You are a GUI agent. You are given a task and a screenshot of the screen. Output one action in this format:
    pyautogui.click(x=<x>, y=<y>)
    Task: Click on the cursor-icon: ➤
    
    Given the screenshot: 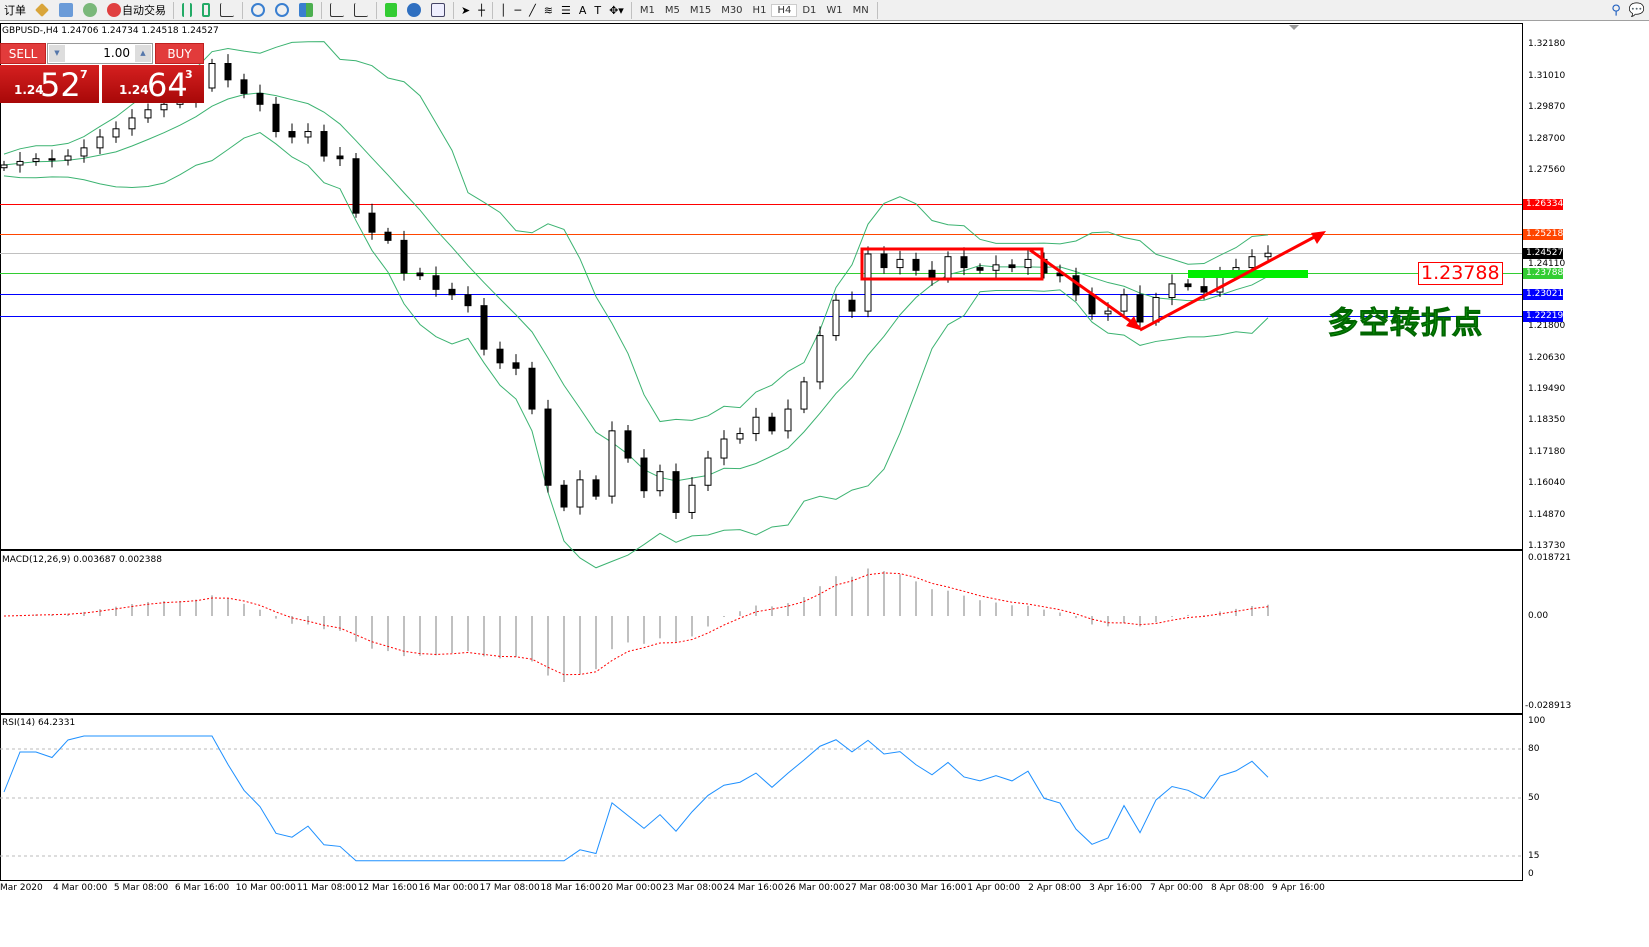 What is the action you would take?
    pyautogui.click(x=466, y=10)
    